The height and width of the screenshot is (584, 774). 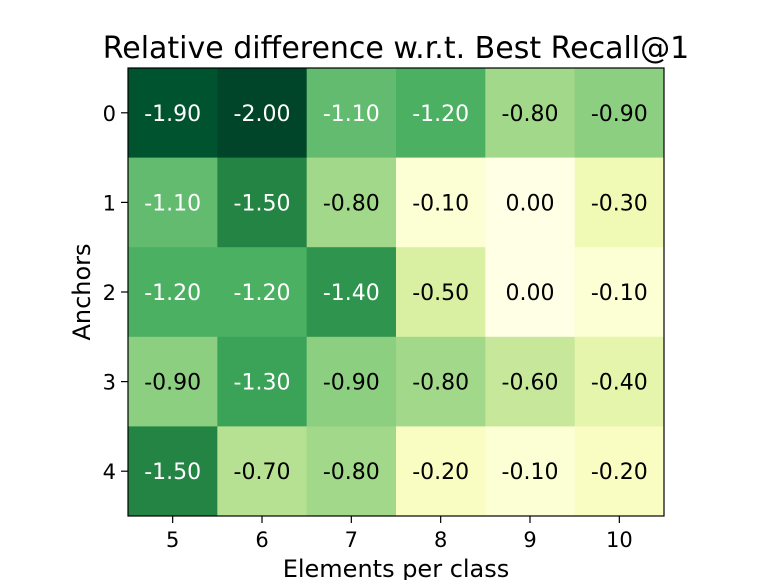 I want to click on x-tick-label: 10, so click(x=619, y=540).